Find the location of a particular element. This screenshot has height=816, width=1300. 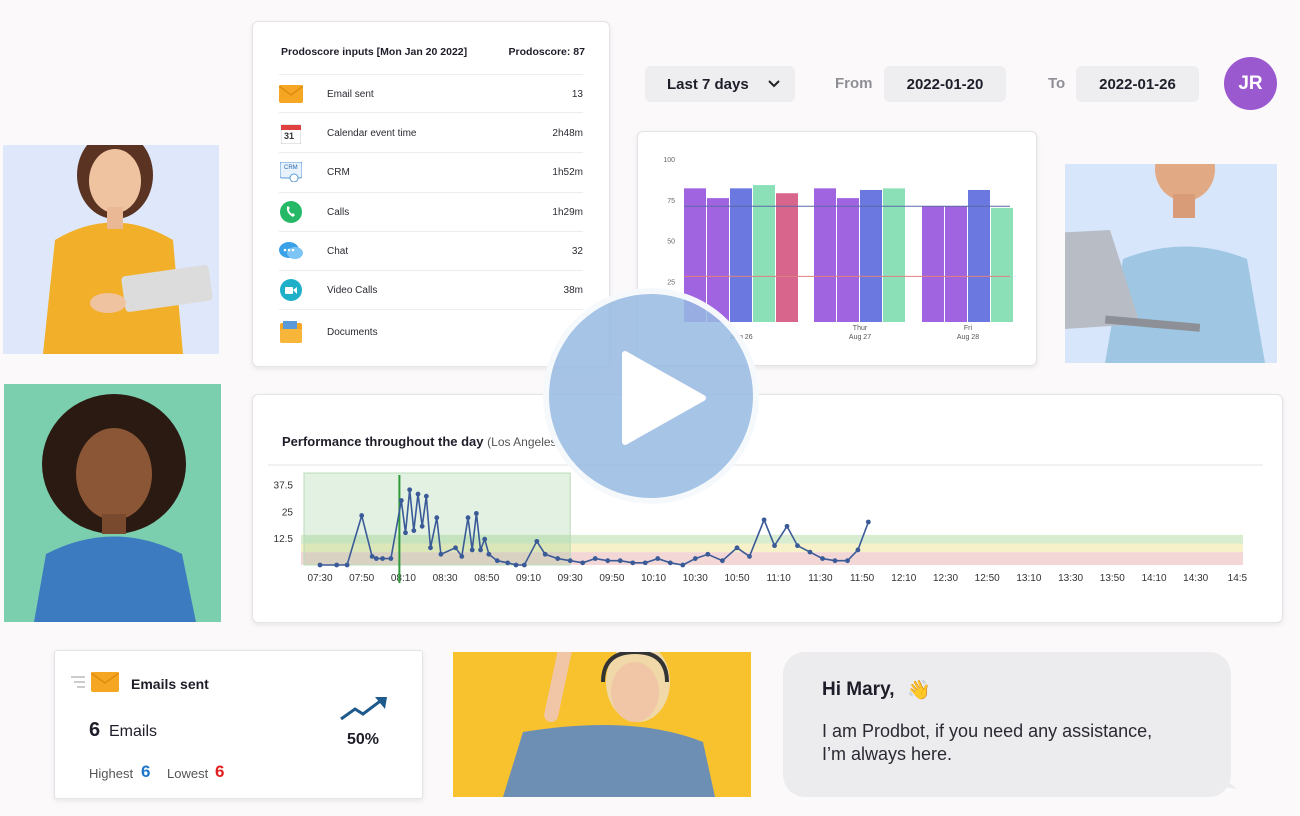

input-row-email: Email sent 13 is located at coordinates (431, 93).